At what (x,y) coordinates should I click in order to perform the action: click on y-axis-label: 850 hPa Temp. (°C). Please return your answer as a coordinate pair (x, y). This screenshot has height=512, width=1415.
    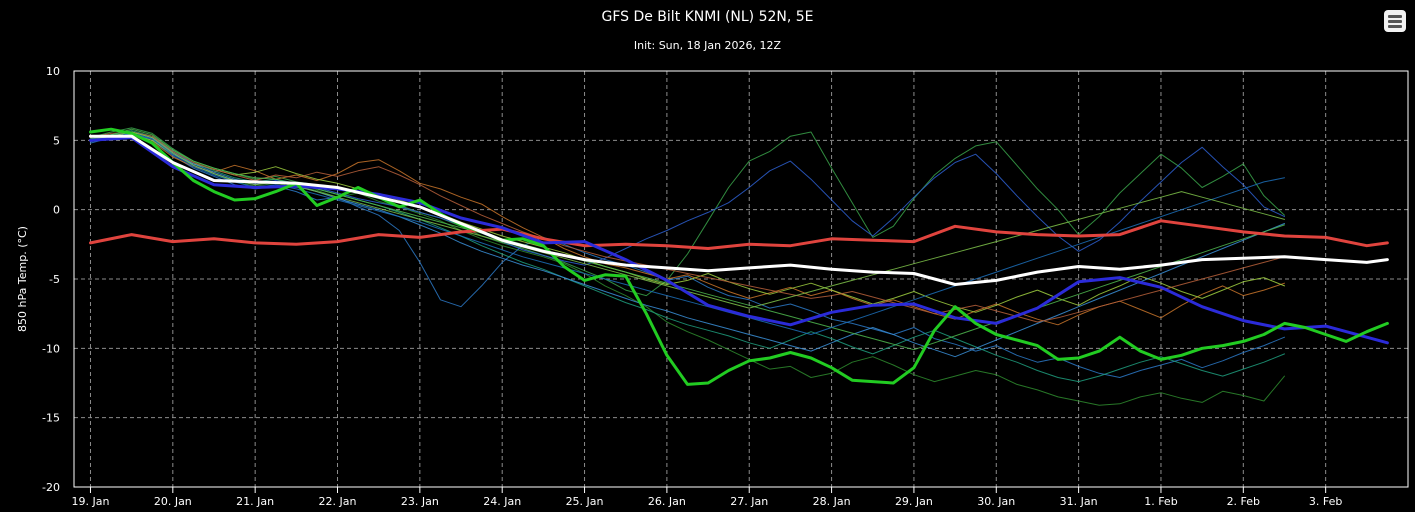
    Looking at the image, I should click on (22, 279).